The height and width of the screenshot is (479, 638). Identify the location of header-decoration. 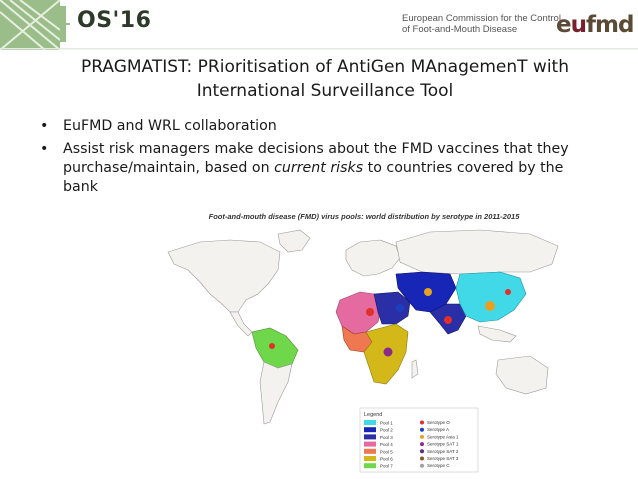
(319, 25).